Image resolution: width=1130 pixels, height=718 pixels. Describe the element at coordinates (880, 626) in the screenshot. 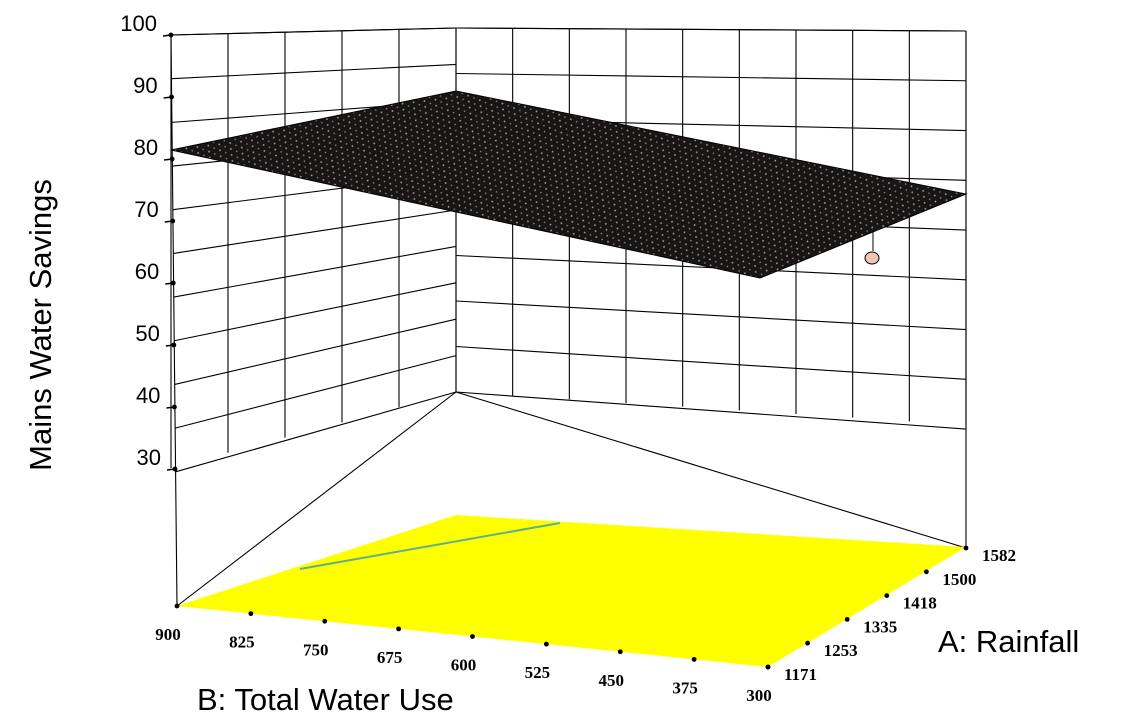

I see `a-tick-label: 1335` at that location.